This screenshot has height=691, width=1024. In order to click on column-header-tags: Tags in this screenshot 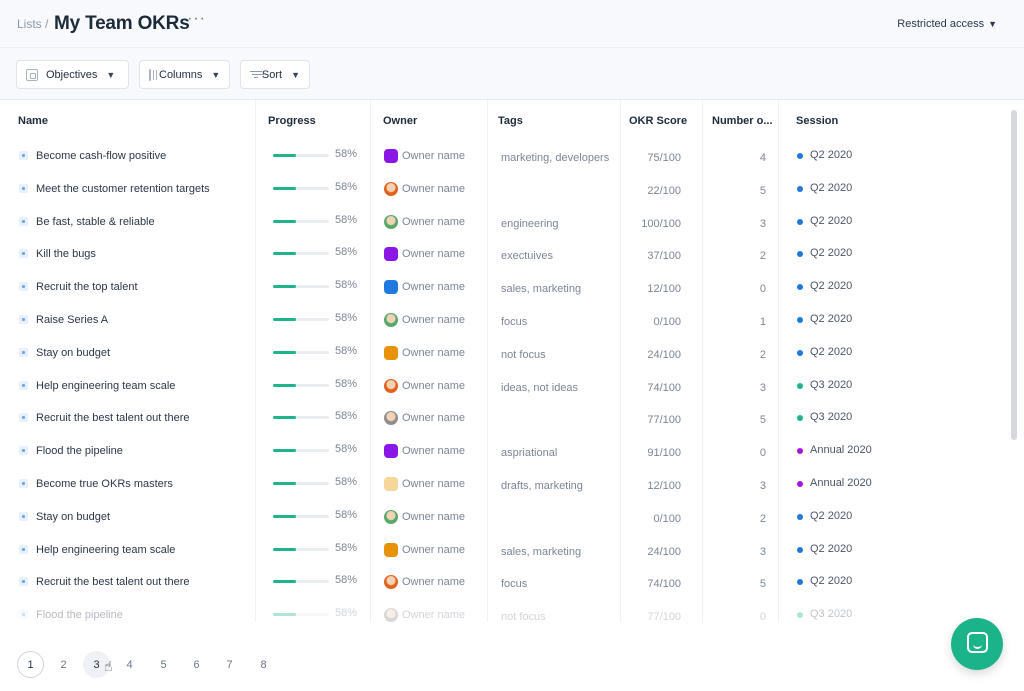, I will do `click(510, 121)`.